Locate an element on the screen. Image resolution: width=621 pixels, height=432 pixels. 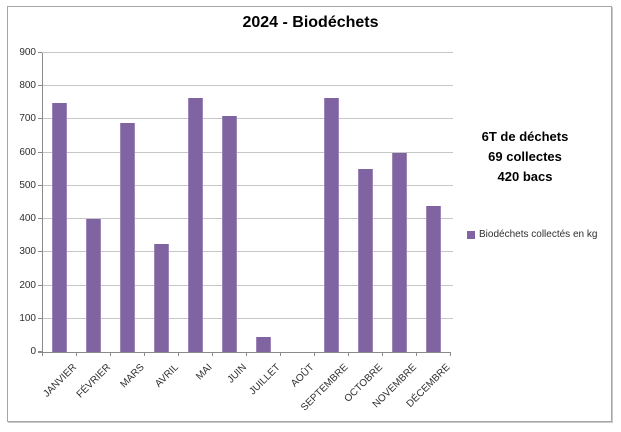
bar-mars is located at coordinates (127, 237).